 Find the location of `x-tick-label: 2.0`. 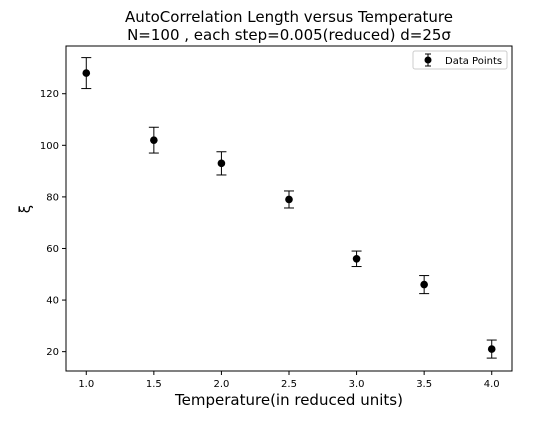

x-tick-label: 2.0 is located at coordinates (221, 384).